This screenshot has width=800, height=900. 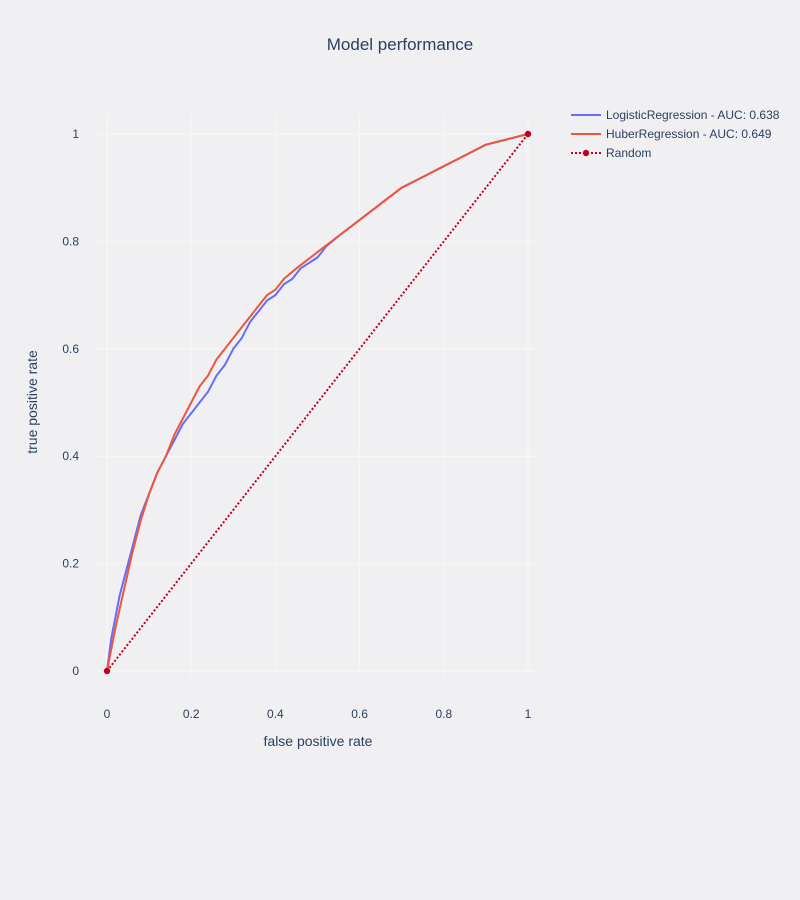 What do you see at coordinates (191, 714) in the screenshot?
I see `x-tick-label: 0.2` at bounding box center [191, 714].